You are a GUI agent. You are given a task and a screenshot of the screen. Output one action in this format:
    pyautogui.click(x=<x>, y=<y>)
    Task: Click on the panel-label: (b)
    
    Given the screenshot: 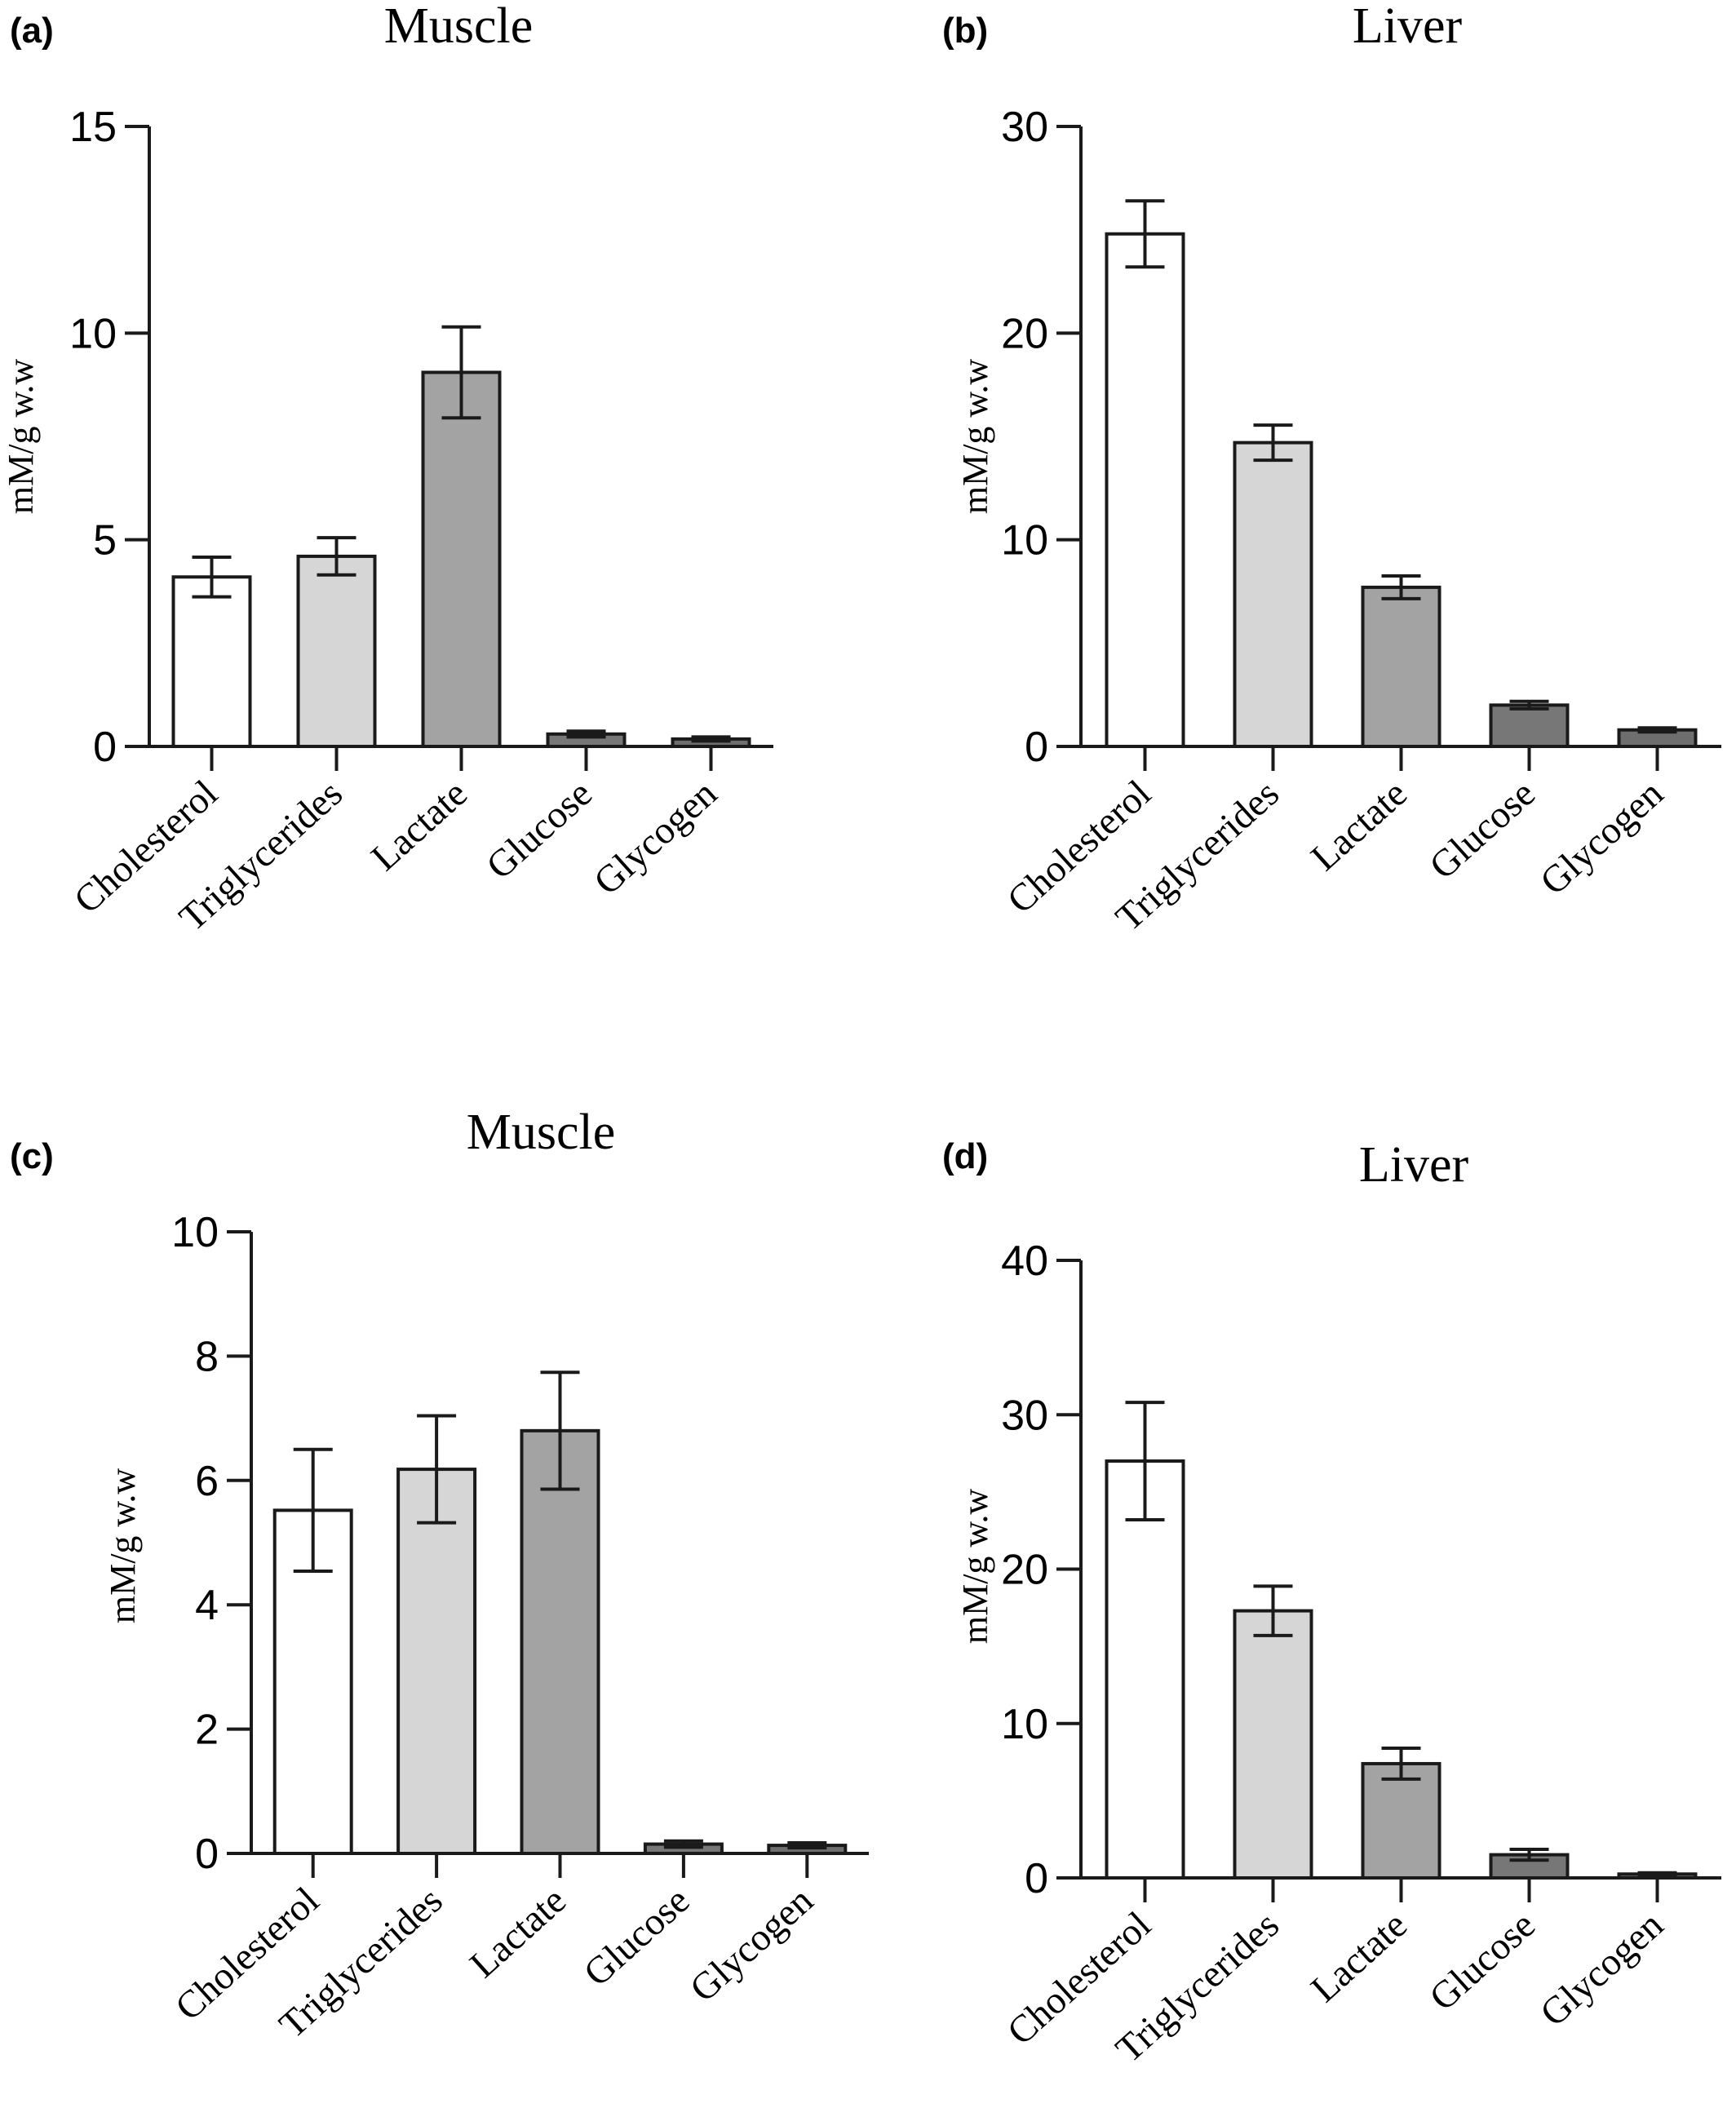 What is the action you would take?
    pyautogui.click(x=965, y=31)
    